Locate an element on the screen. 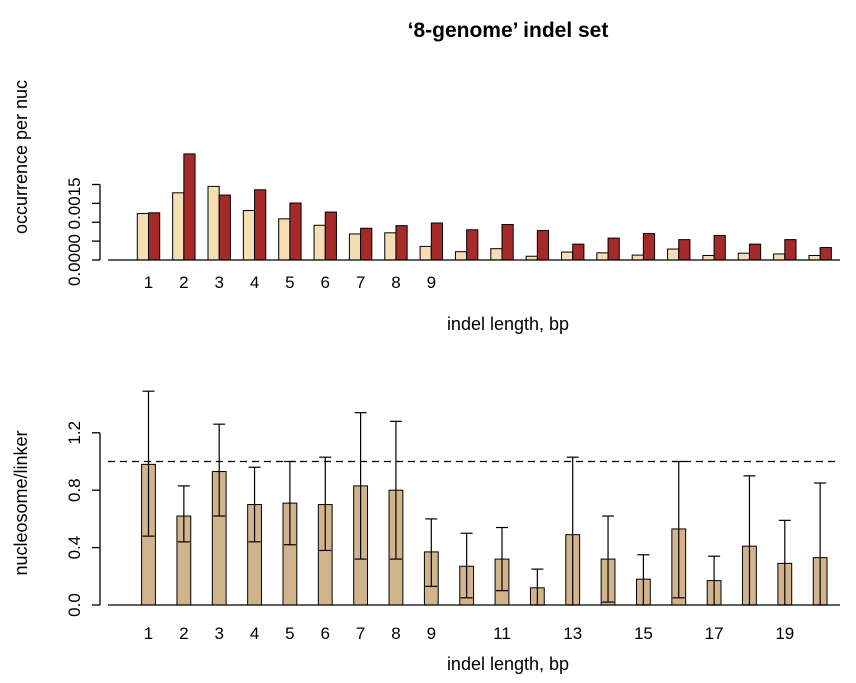  bottom-x-axis-title: indel length, bp is located at coordinates (508, 664).